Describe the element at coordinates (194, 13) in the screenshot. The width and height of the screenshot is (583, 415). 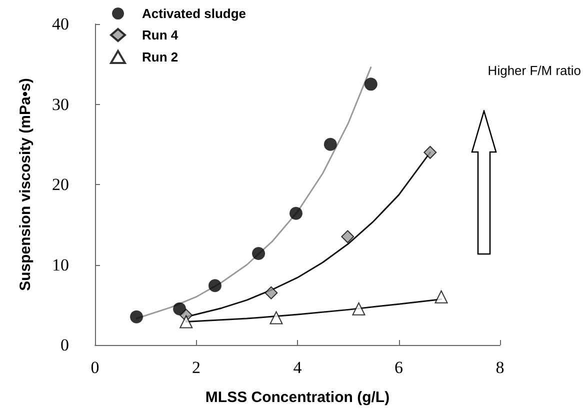
I see `legend-label: Activated sludge` at that location.